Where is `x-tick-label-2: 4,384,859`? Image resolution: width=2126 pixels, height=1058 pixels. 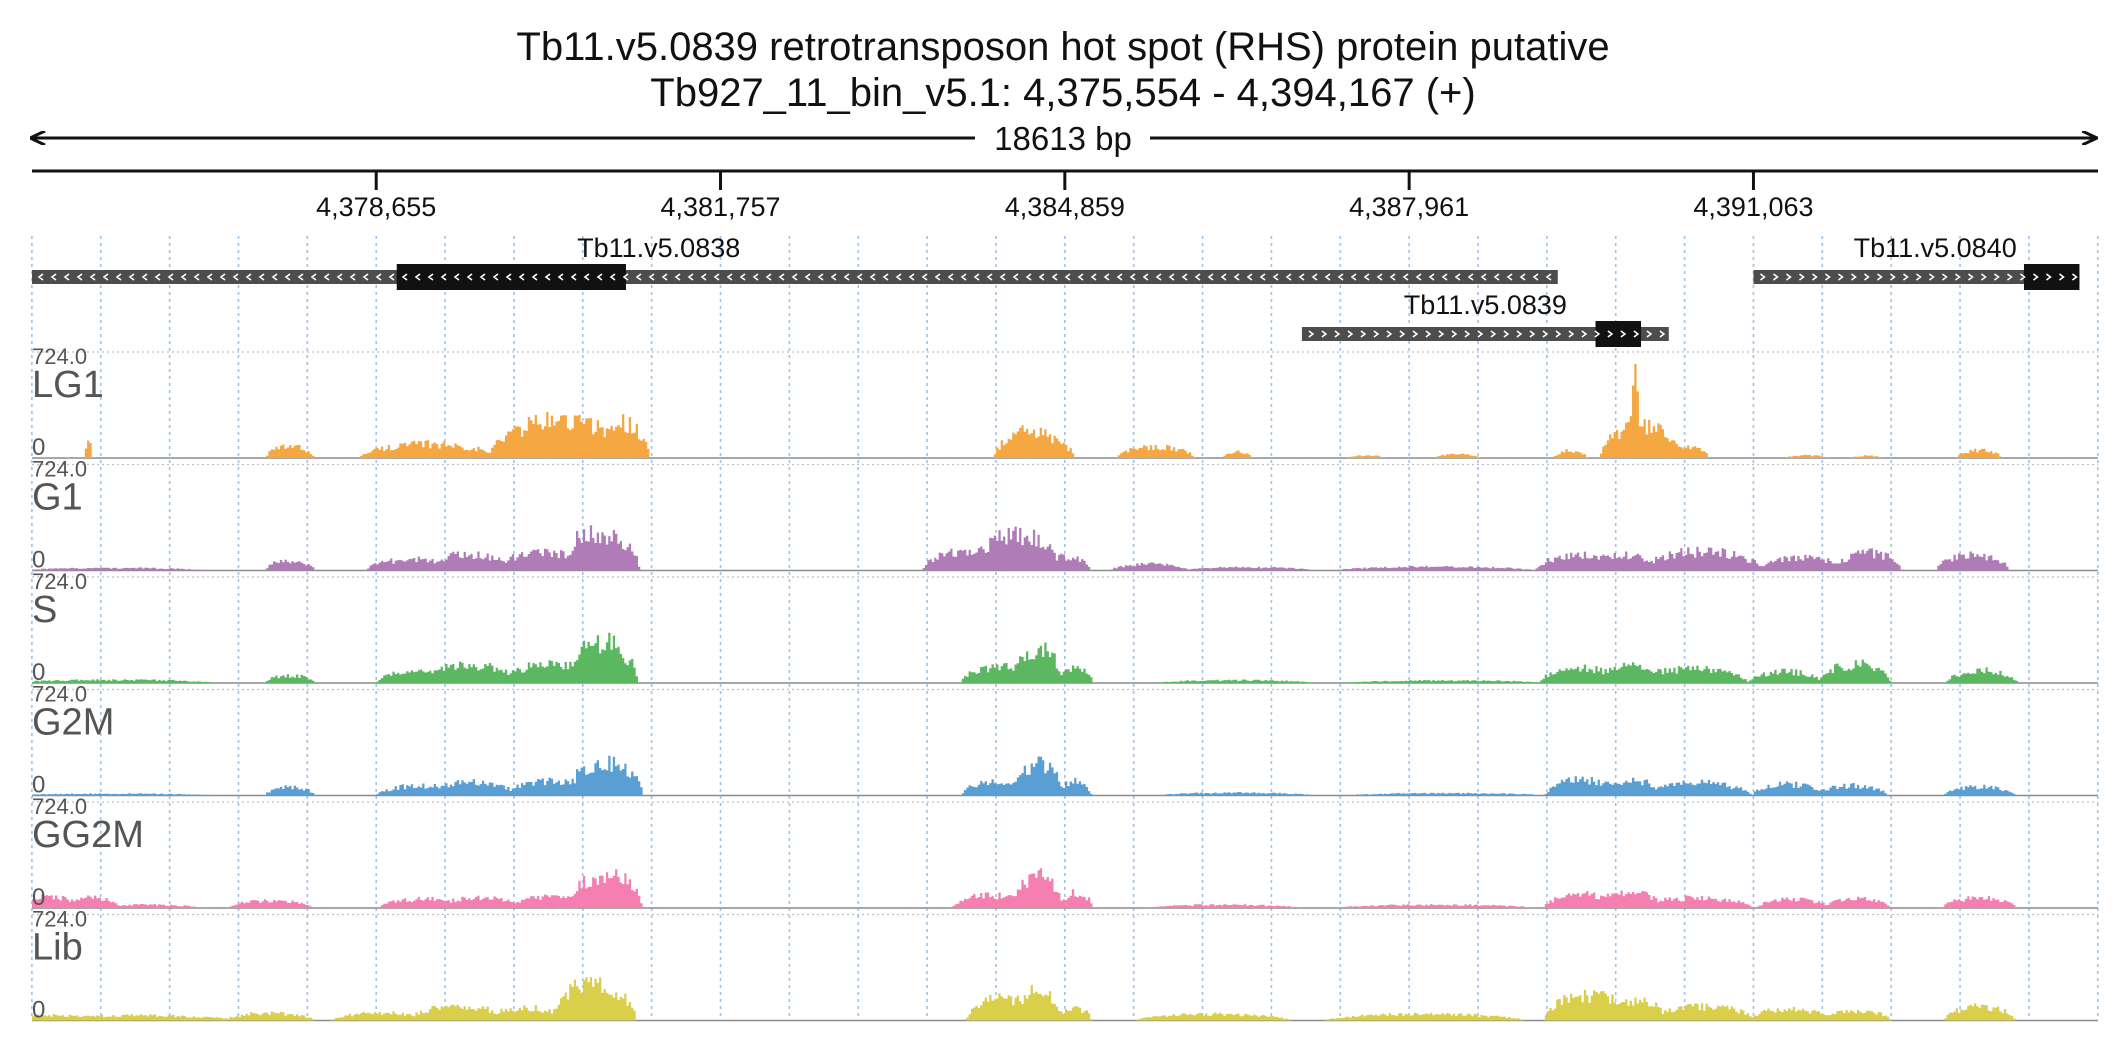 x-tick-label-2: 4,384,859 is located at coordinates (1065, 207).